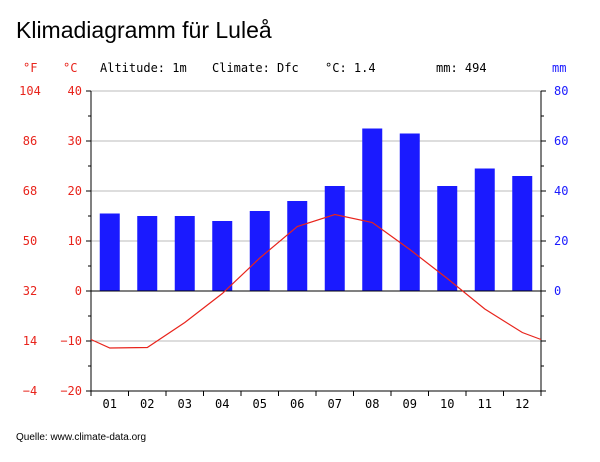  What do you see at coordinates (447, 404) in the screenshot?
I see `month-tick-label: 10` at bounding box center [447, 404].